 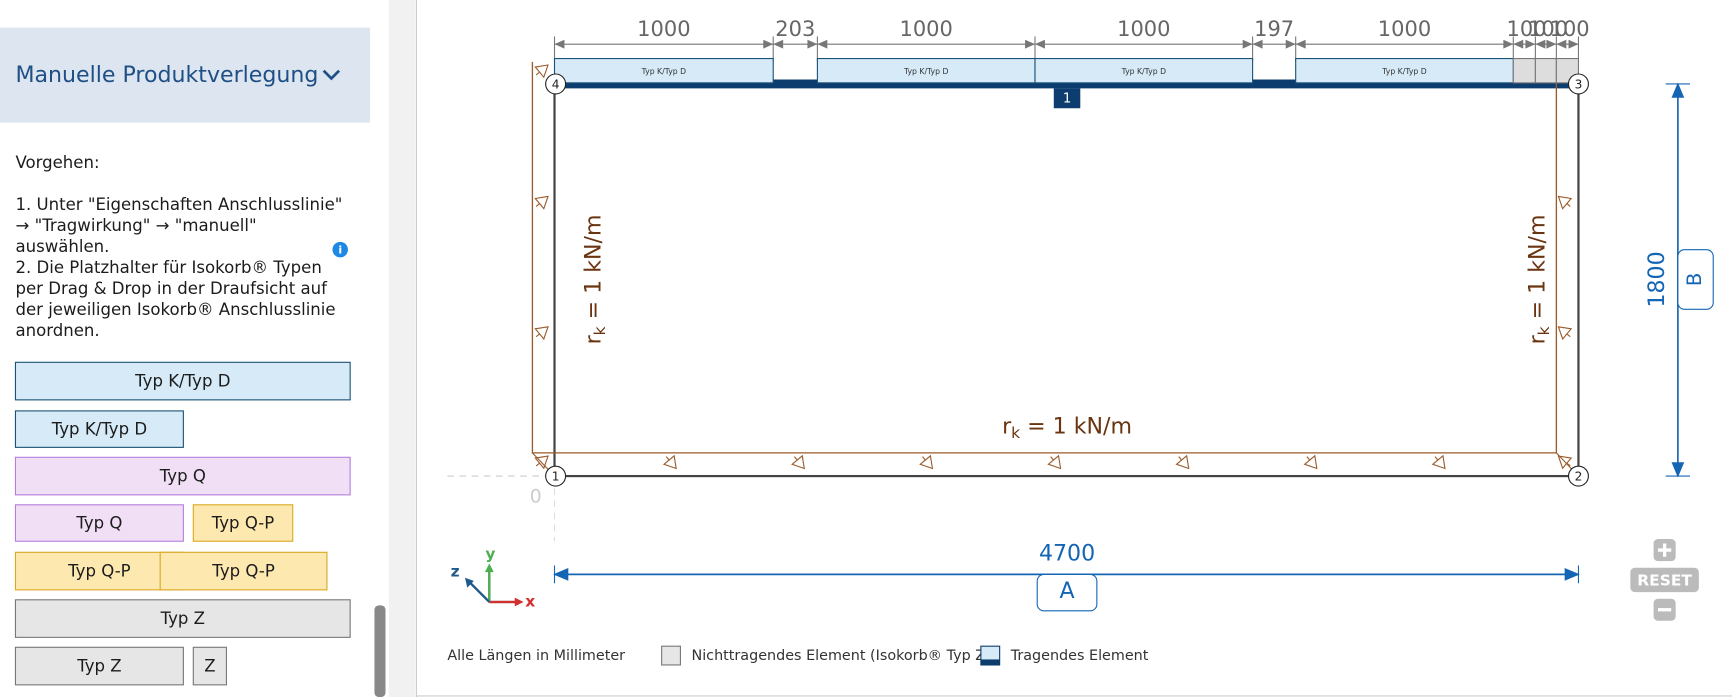 I want to click on units-note: Alle Längen in Millimeter, so click(x=536, y=656).